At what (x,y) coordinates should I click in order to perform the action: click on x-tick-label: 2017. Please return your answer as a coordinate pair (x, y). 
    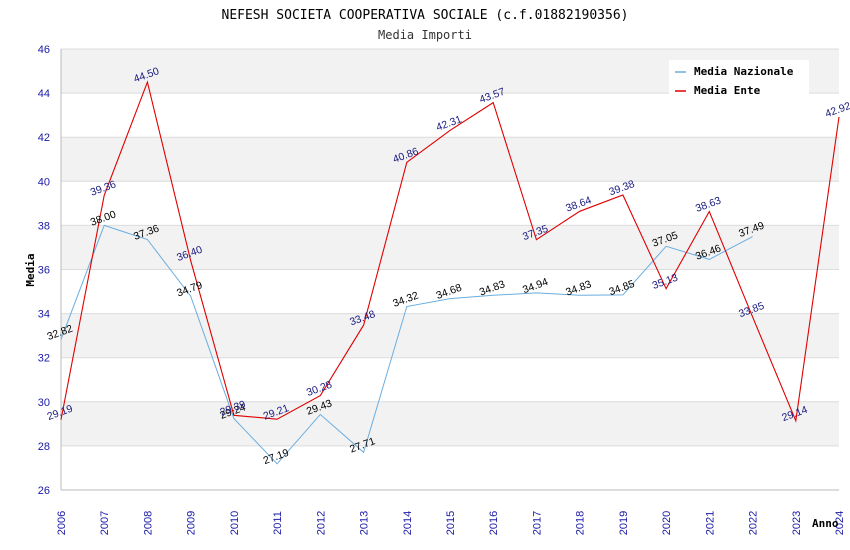
    Looking at the image, I should click on (537, 523).